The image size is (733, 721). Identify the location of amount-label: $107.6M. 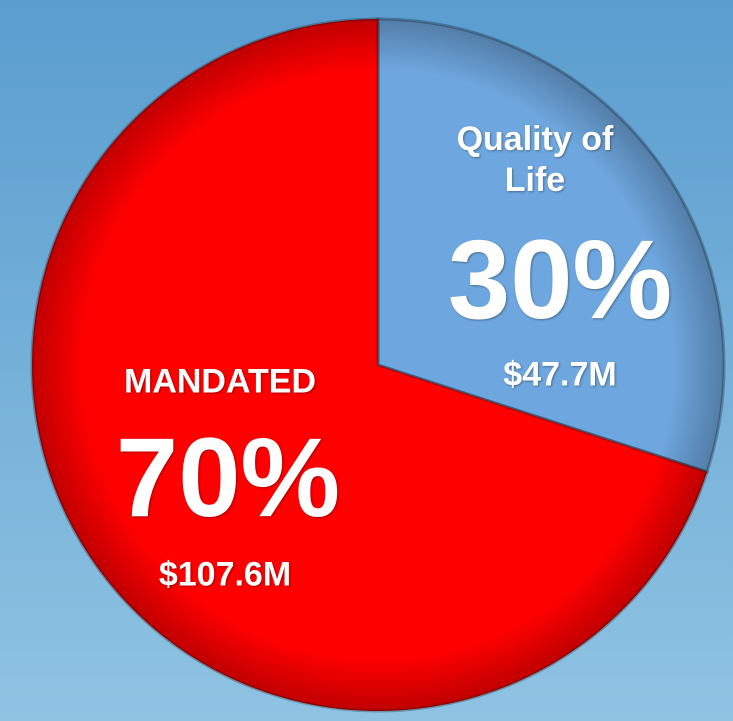
(225, 574).